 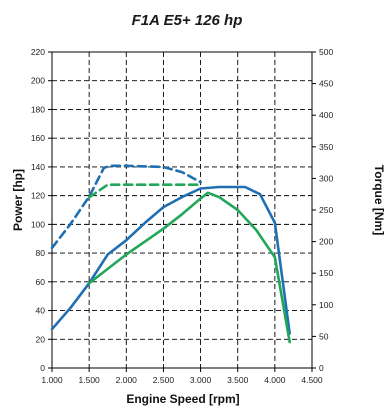 What do you see at coordinates (41, 339) in the screenshot?
I see `y-tick-label: 20` at bounding box center [41, 339].